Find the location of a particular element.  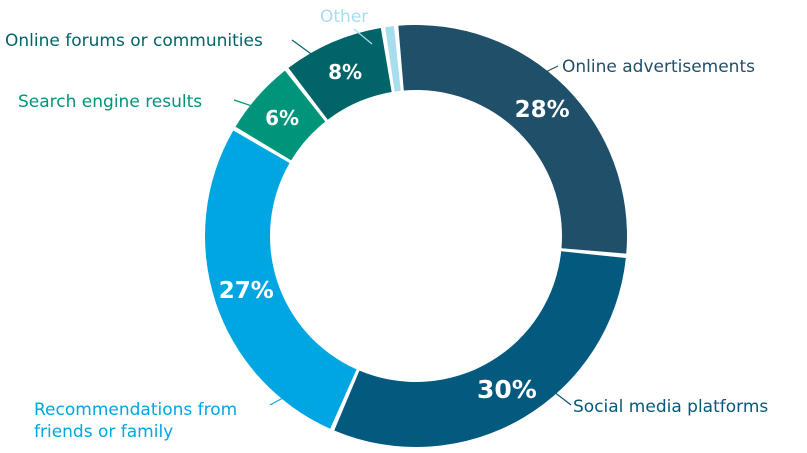

value-label-search-engine-results: 6% is located at coordinates (282, 118).